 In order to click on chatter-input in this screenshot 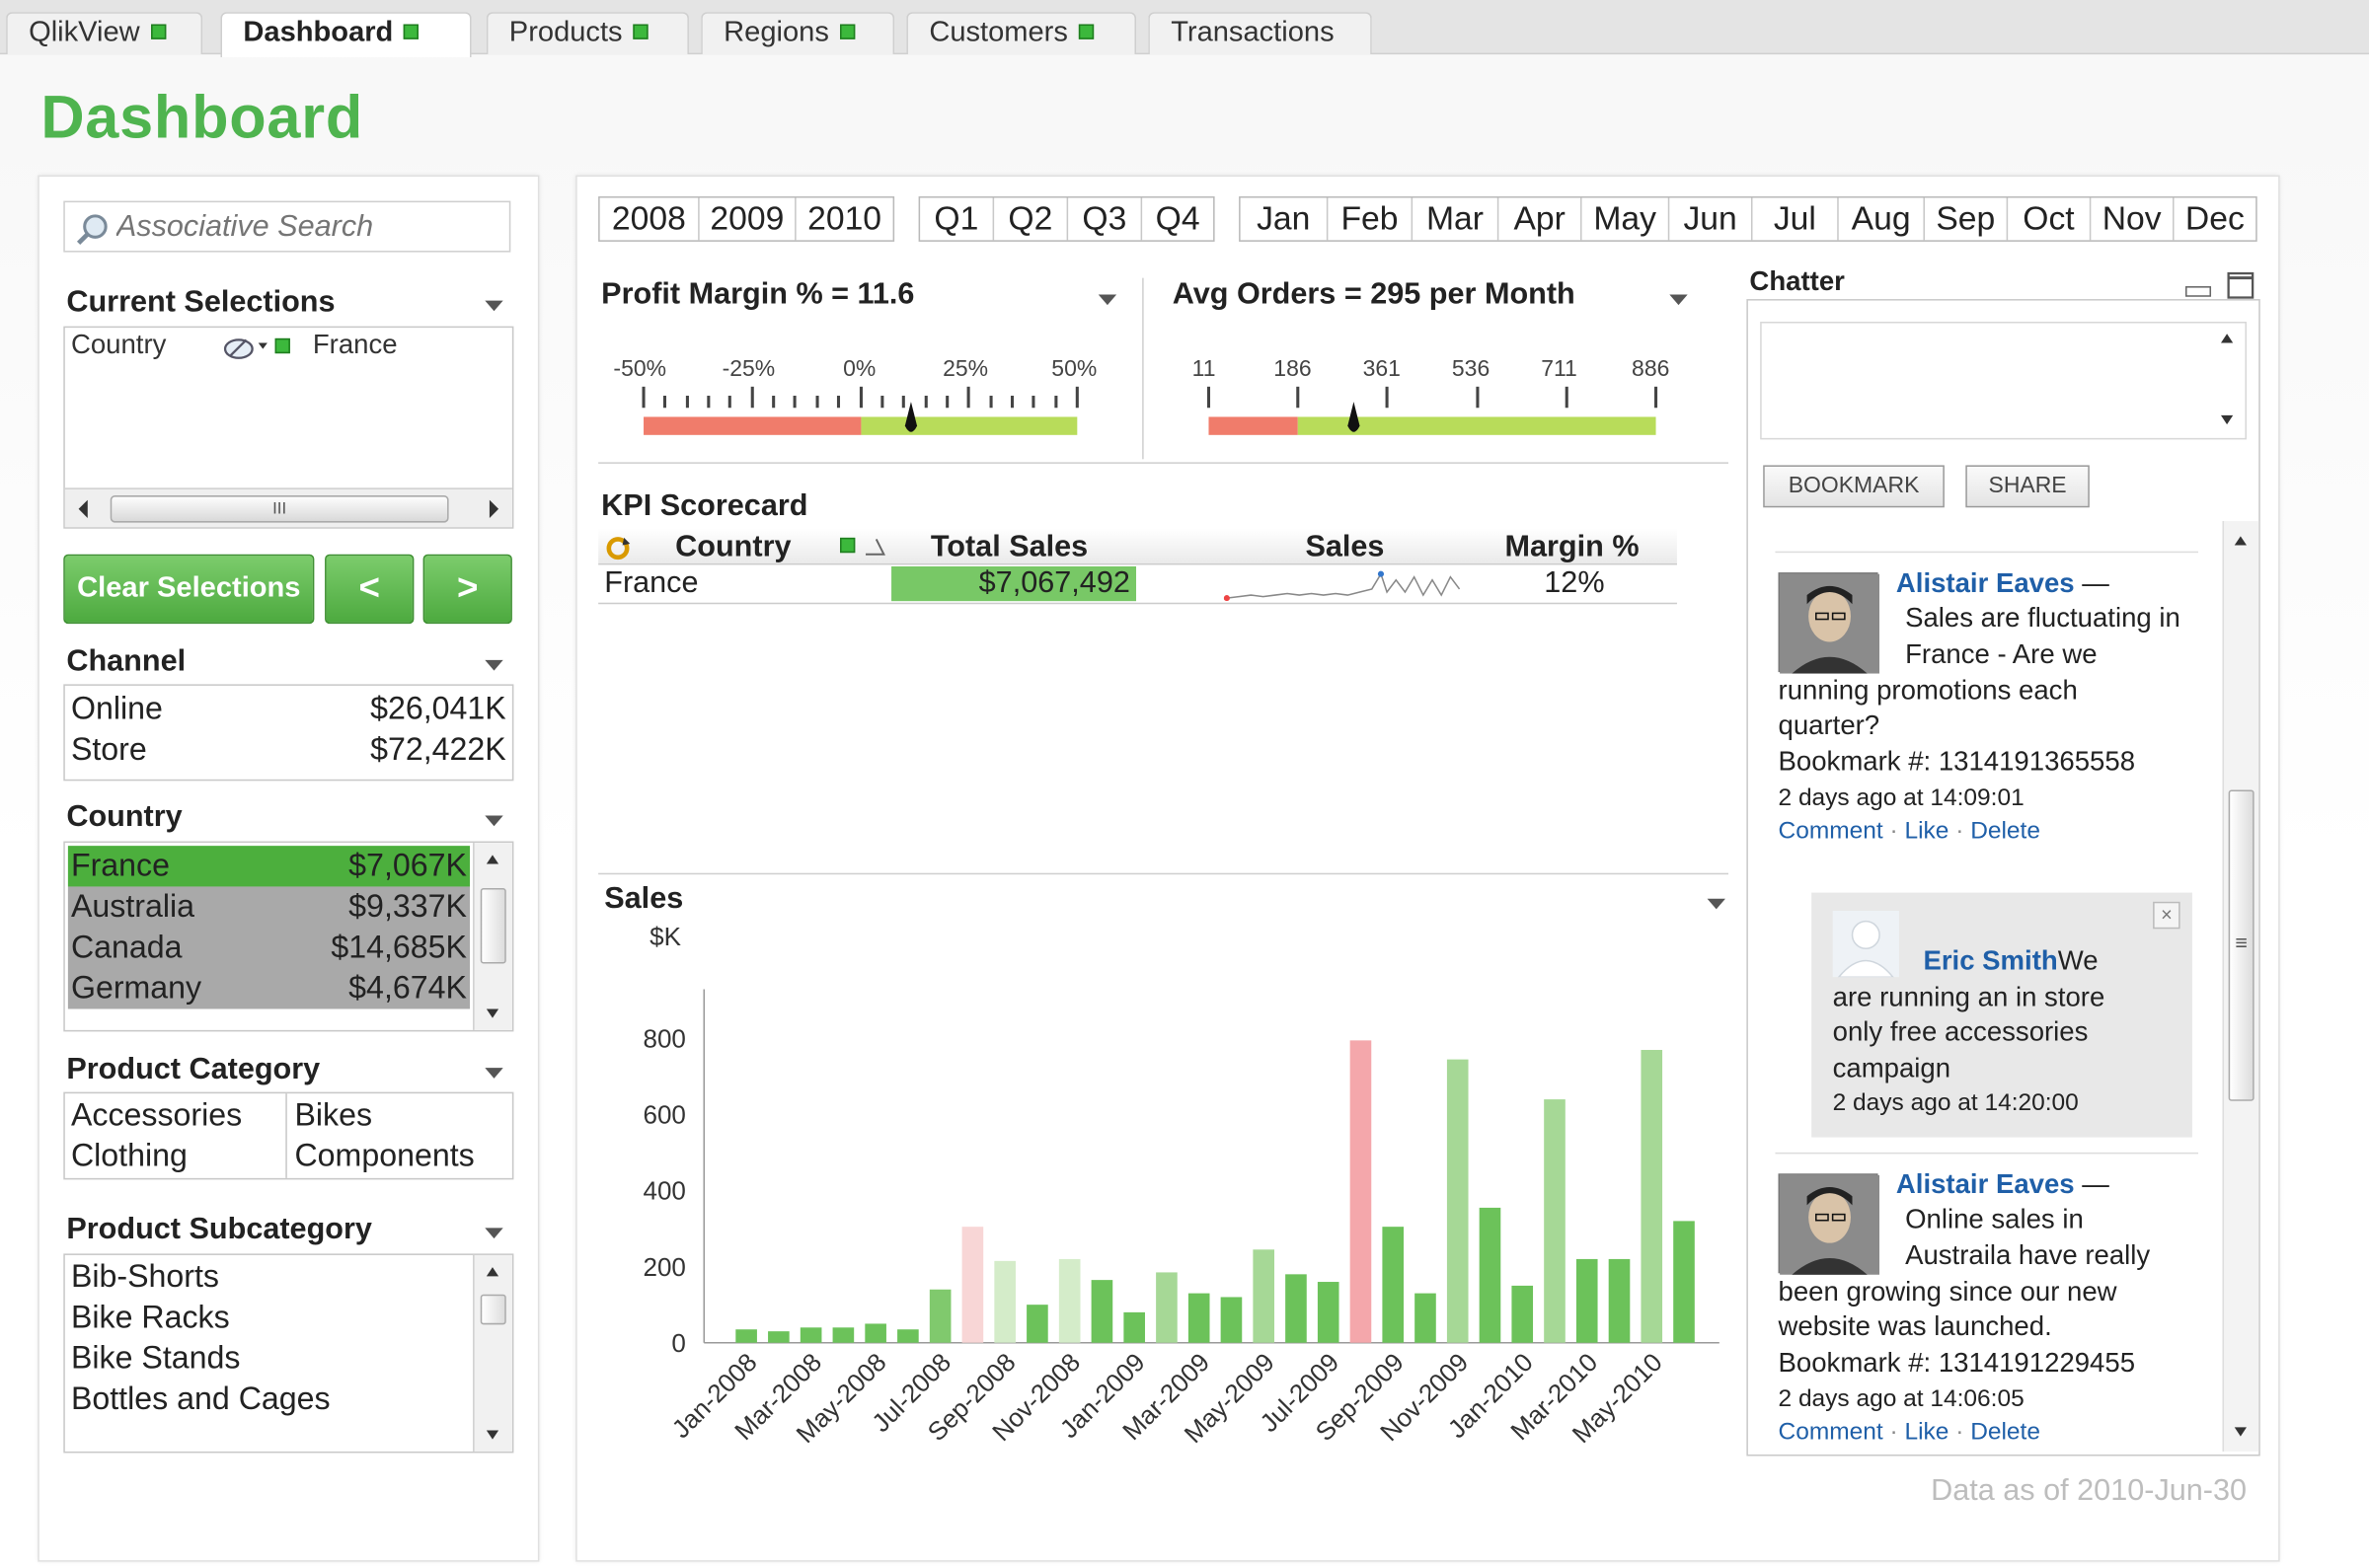, I will do `click(2004, 381)`.